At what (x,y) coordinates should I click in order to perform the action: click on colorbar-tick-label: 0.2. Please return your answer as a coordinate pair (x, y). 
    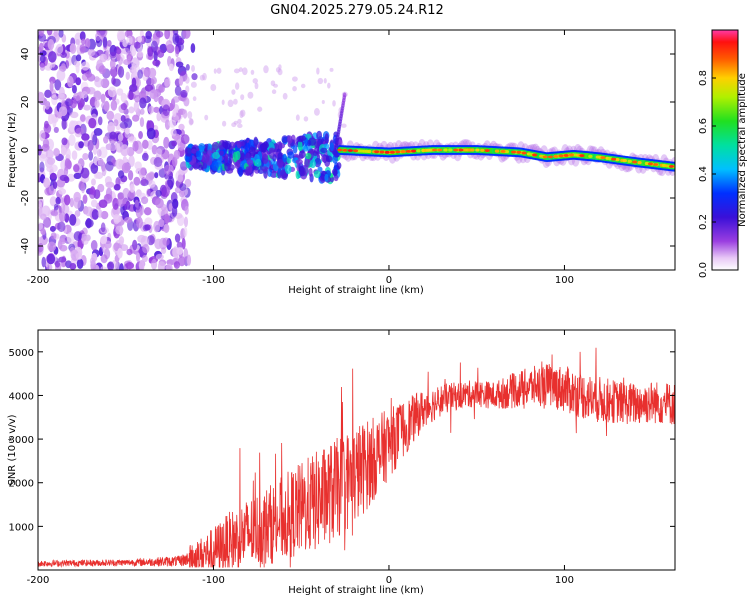
    Looking at the image, I should click on (703, 222).